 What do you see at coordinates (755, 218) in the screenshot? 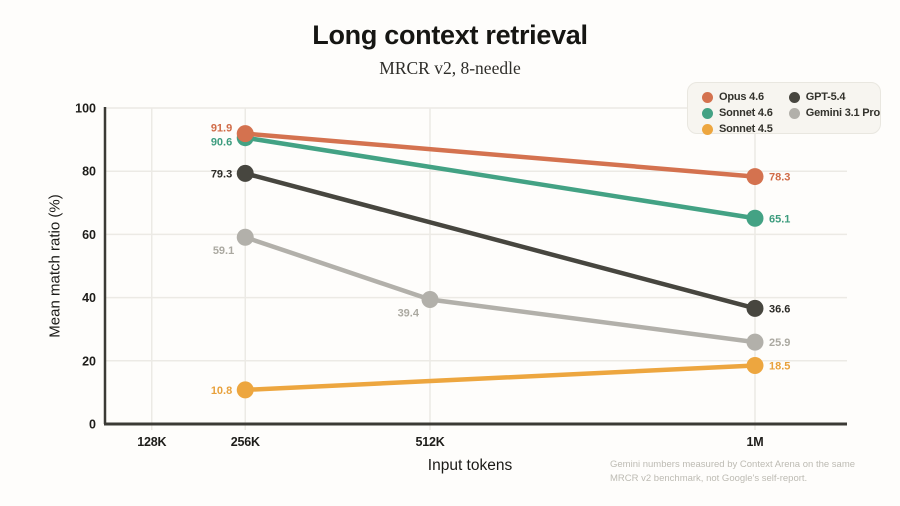
I see `data-point-sonnet-4-6-1m` at bounding box center [755, 218].